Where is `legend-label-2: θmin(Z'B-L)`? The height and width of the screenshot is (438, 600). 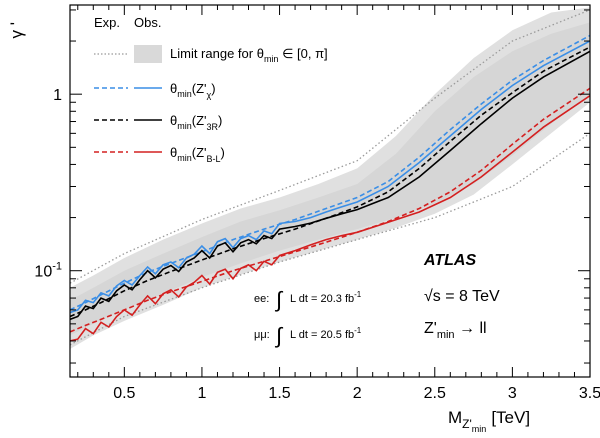
legend-label-2: θmin(Z'B-L) is located at coordinates (197, 154).